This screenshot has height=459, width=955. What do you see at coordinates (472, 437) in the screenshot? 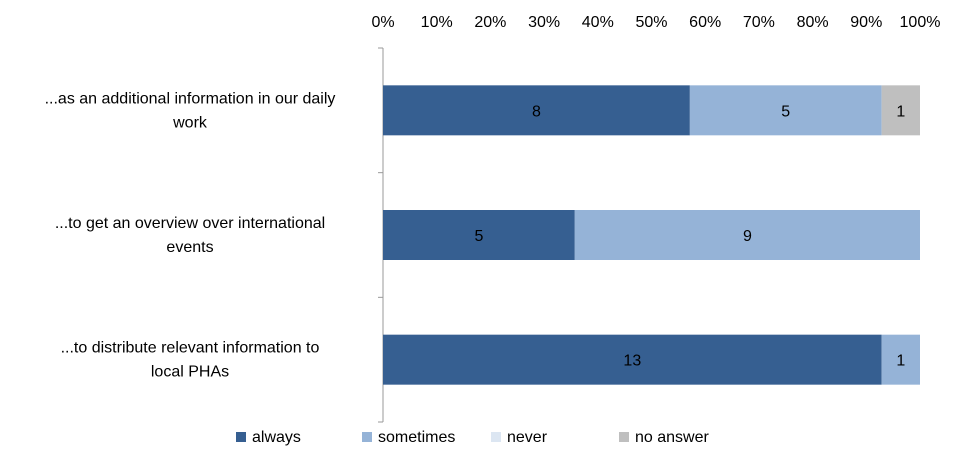
I see `legend: always sometimes never no answer` at bounding box center [472, 437].